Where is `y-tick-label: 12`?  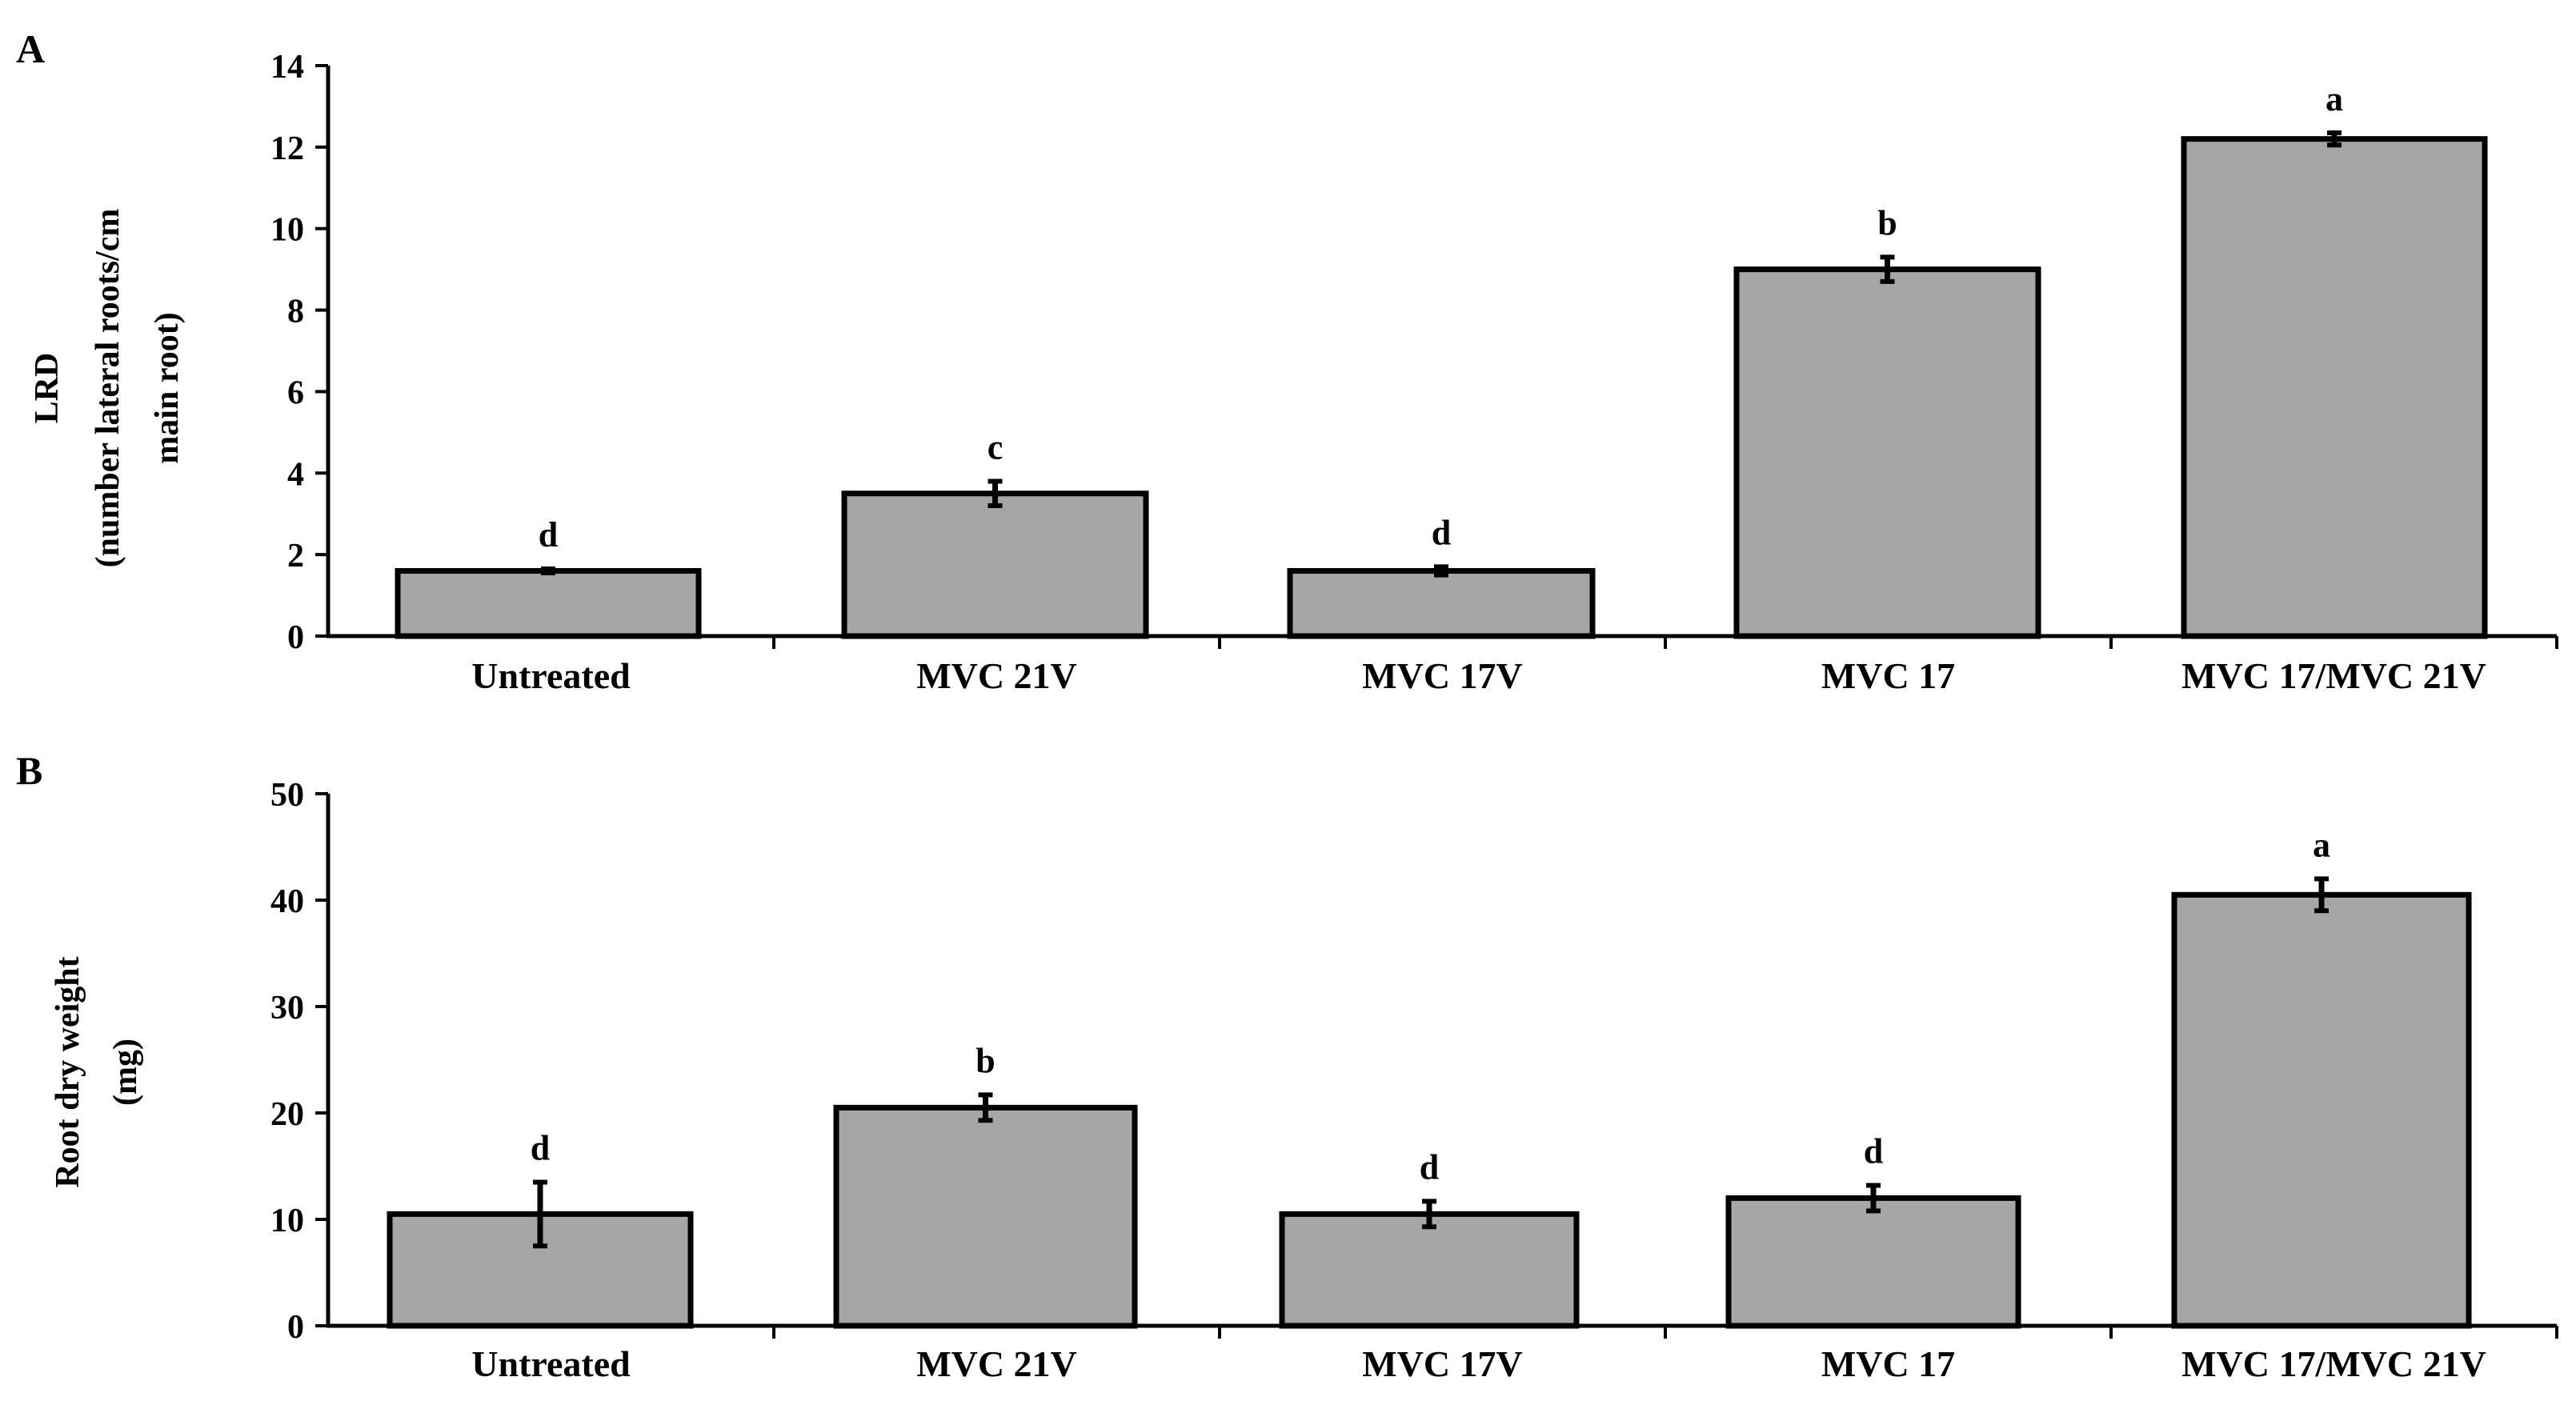
y-tick-label: 12 is located at coordinates (287, 148).